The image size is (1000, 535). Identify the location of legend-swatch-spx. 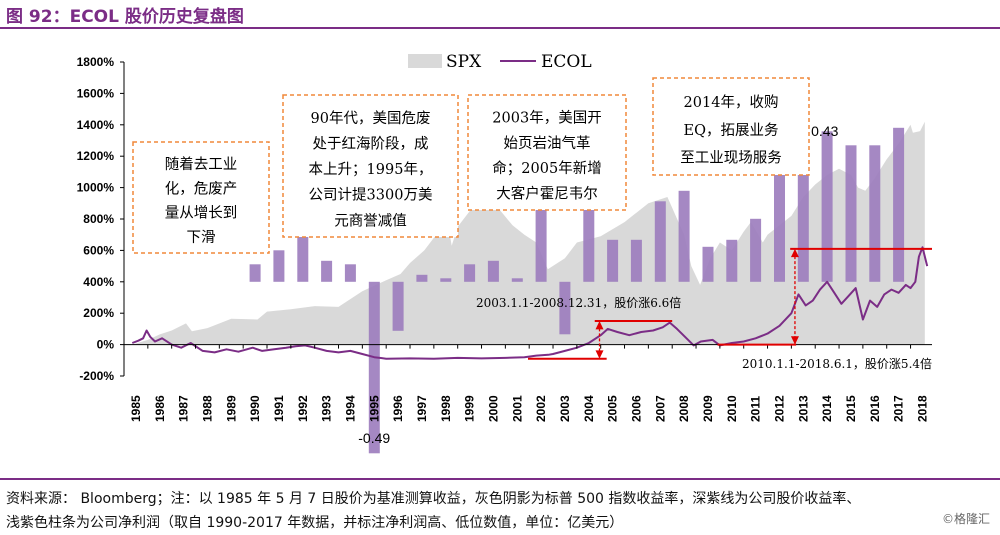
(425, 61).